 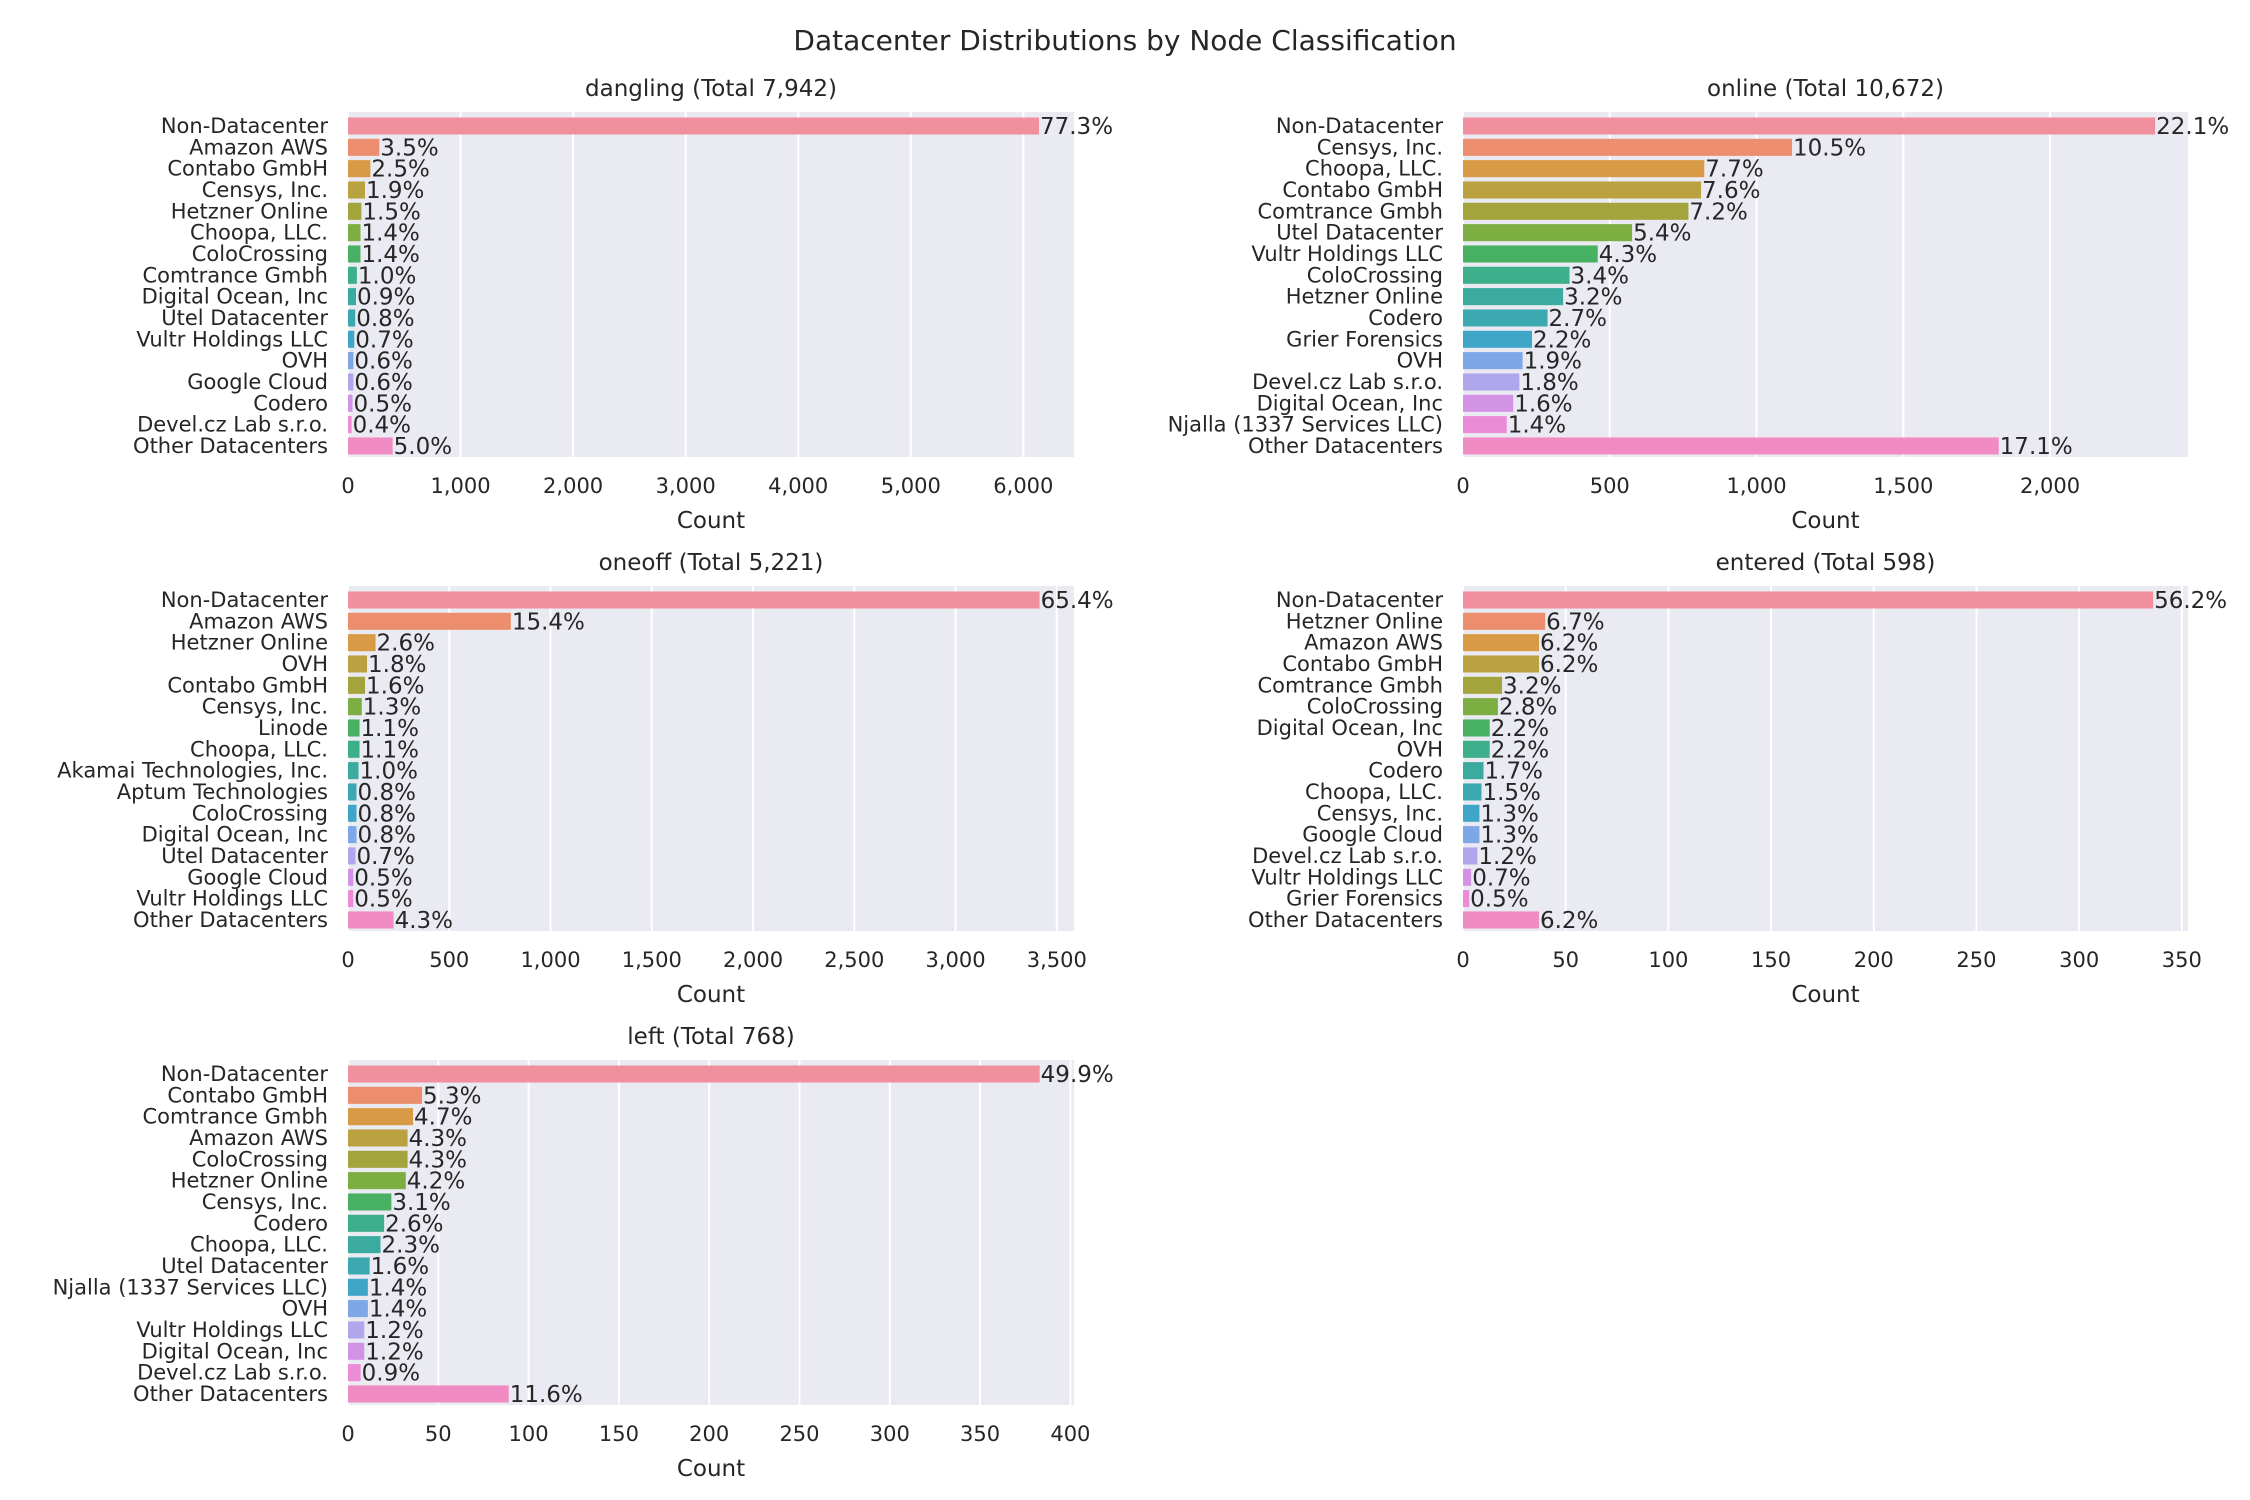 What do you see at coordinates (390, 729) in the screenshot?
I see `data-label: 1.1%` at bounding box center [390, 729].